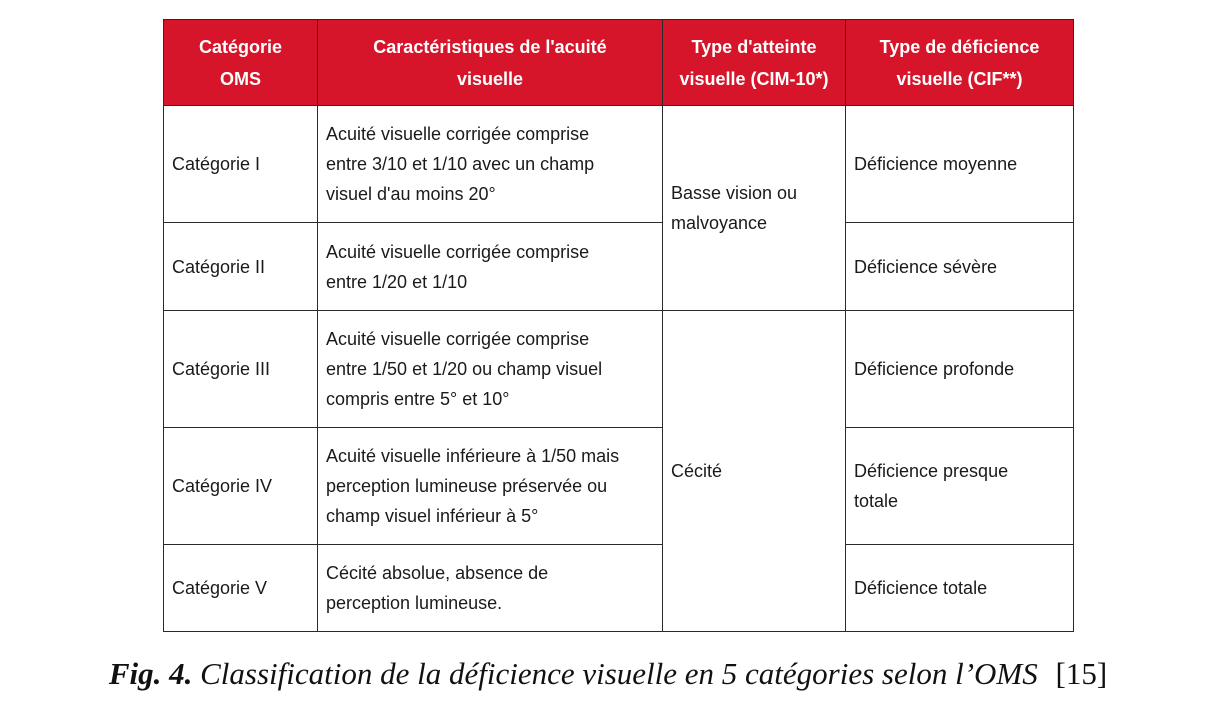 Image resolution: width=1216 pixels, height=726 pixels. I want to click on category-cell: Catégorie II, so click(240, 266).